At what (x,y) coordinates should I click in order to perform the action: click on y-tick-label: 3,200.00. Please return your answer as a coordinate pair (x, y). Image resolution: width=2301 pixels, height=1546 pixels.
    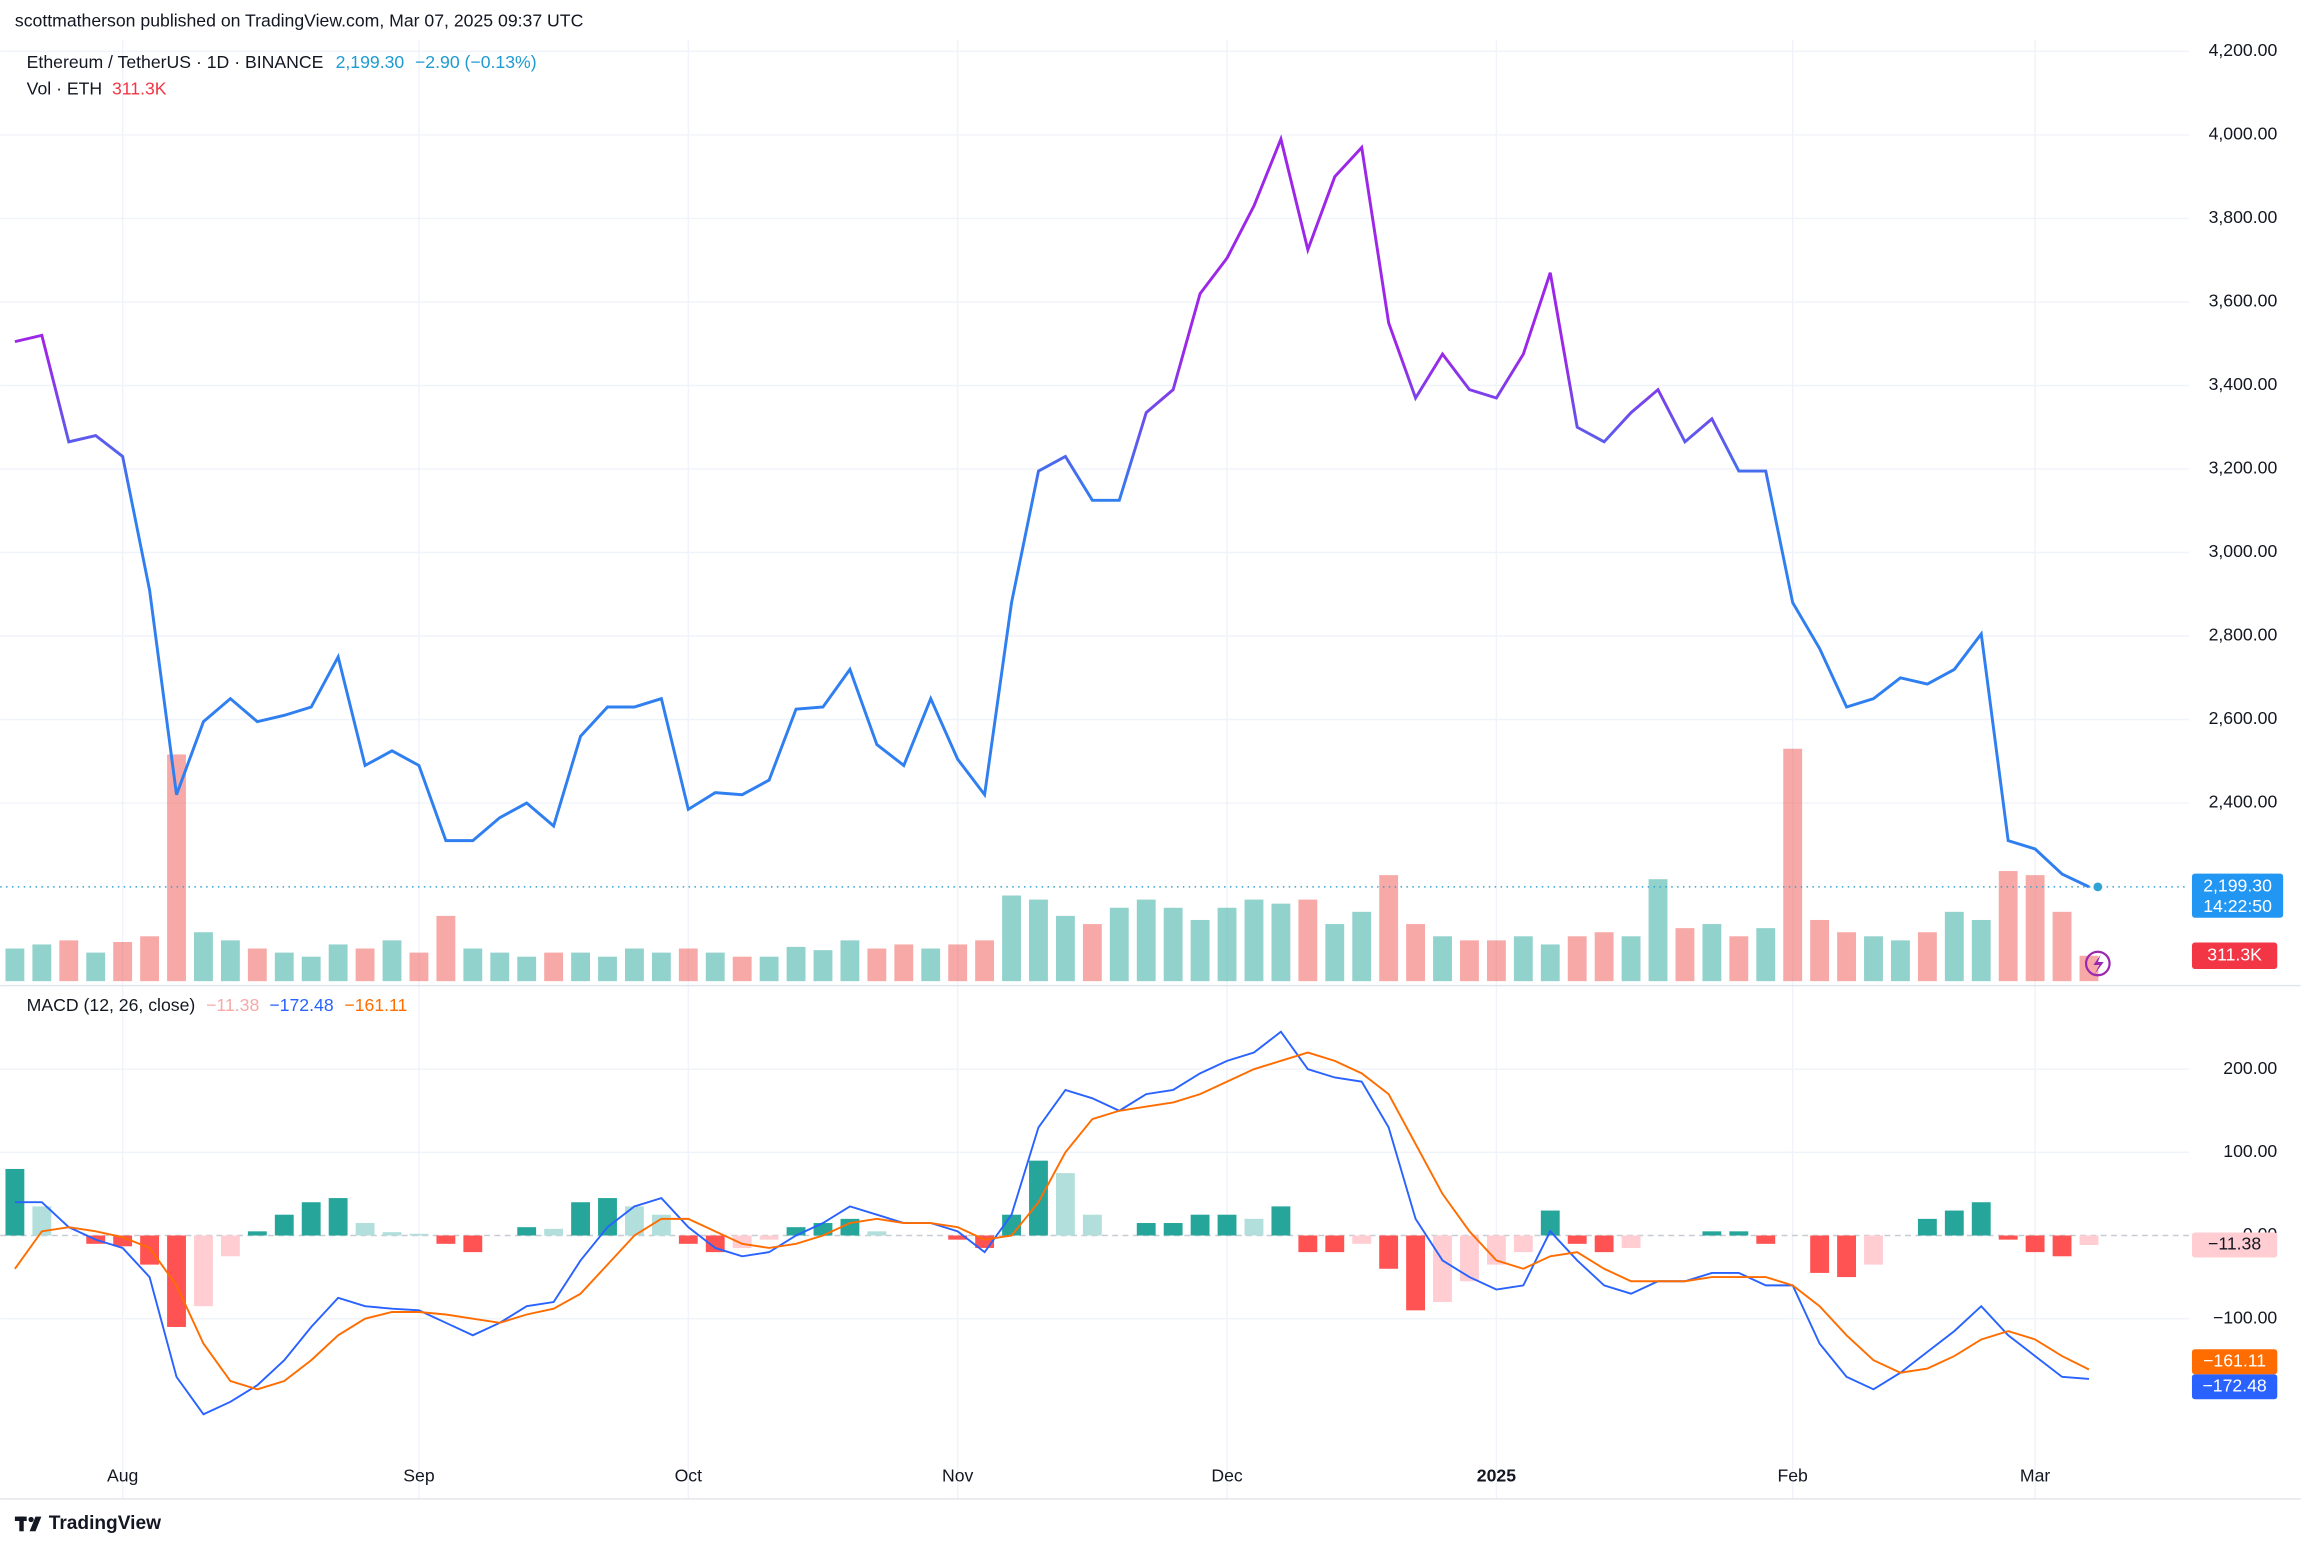
    Looking at the image, I should click on (2243, 468).